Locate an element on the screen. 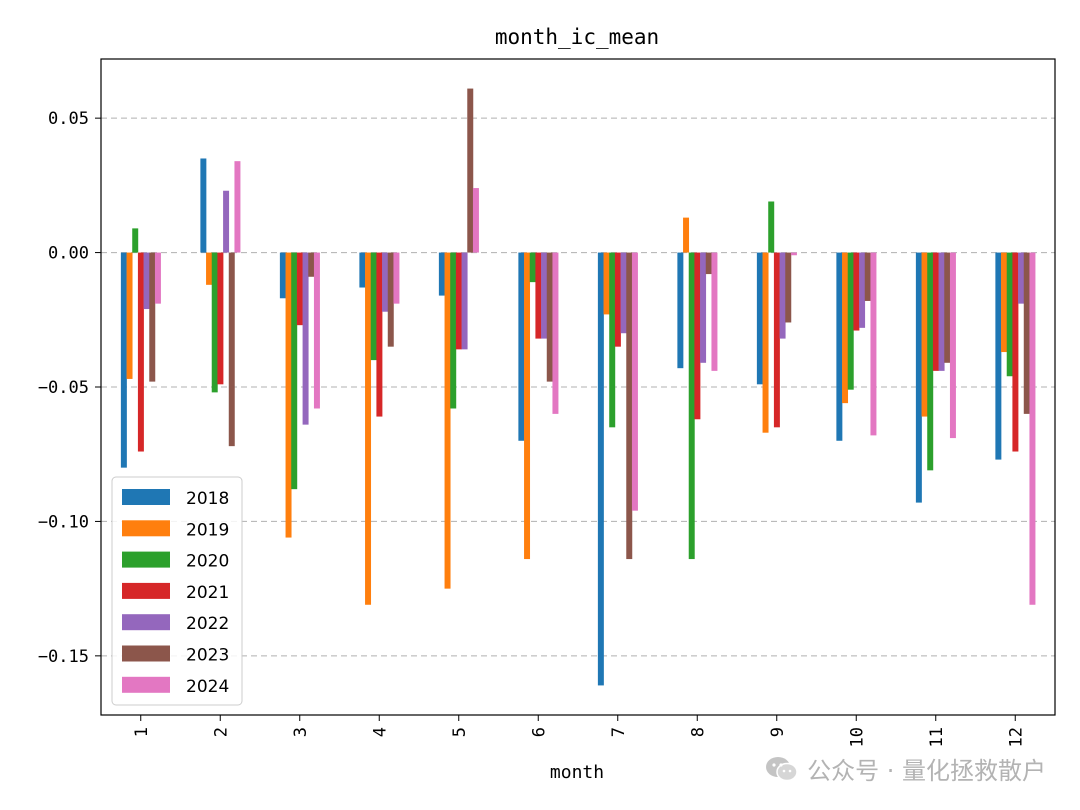 This screenshot has height=810, width=1080. y-tick-label: −0.10 is located at coordinates (63, 522).